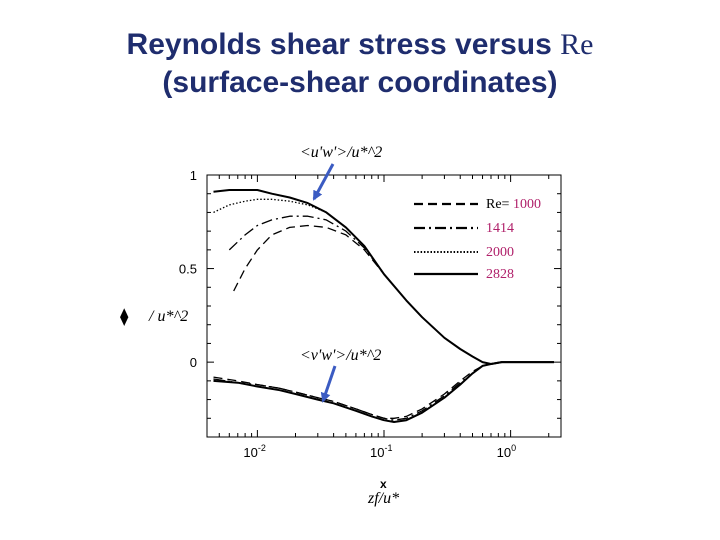  Describe the element at coordinates (168, 316) in the screenshot. I see `left-axis-label: / u*^2` at that location.